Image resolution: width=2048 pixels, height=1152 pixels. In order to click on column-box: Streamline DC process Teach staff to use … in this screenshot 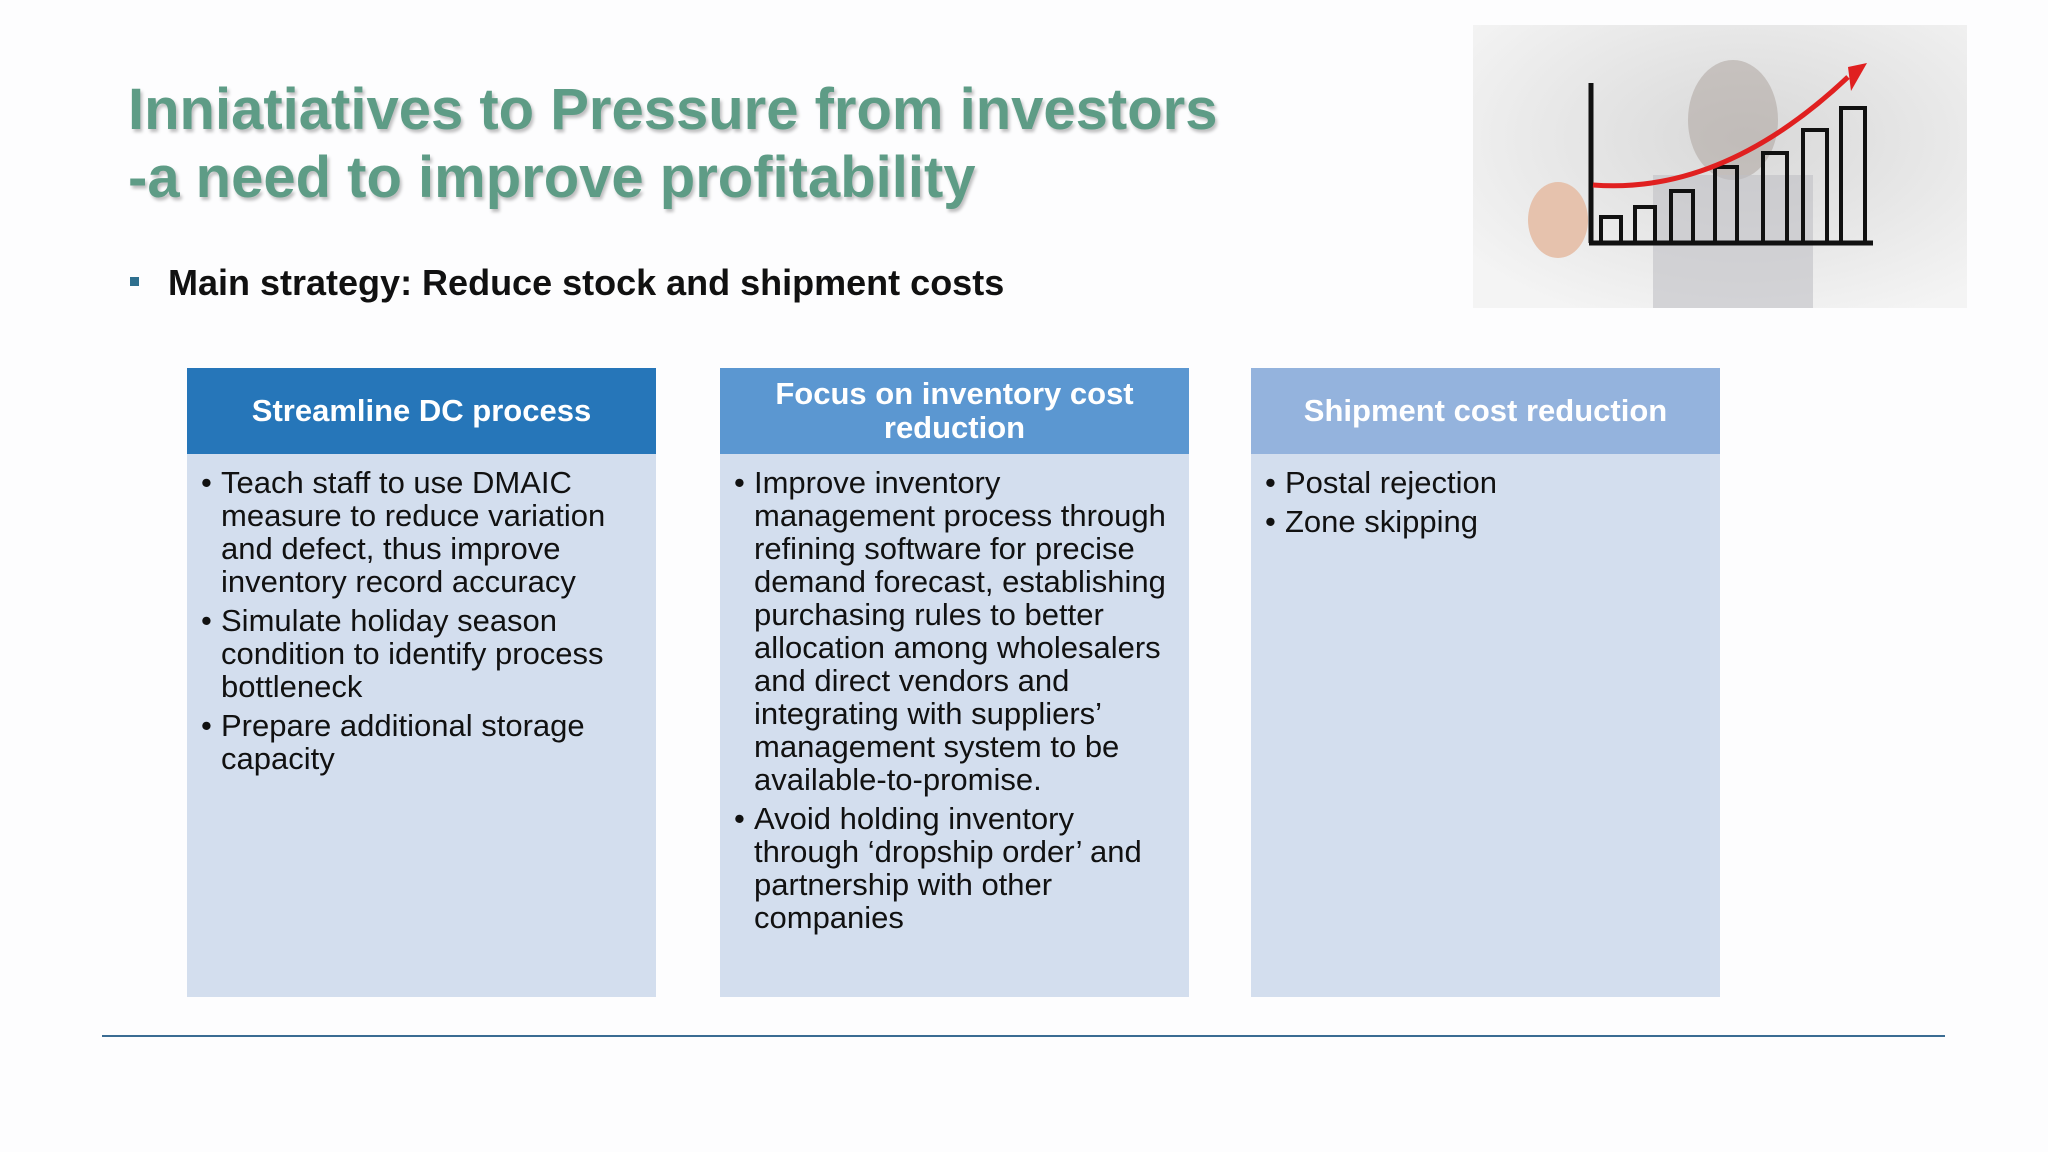, I will do `click(421, 682)`.